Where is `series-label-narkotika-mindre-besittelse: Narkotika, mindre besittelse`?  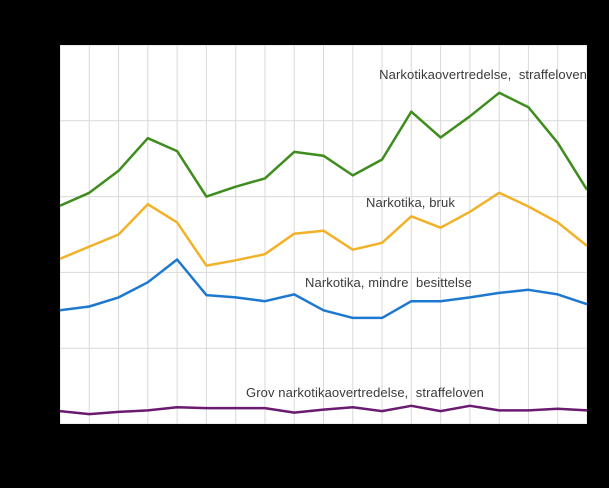
series-label-narkotika-mindre-besittelse: Narkotika, mindre besittelse is located at coordinates (388, 282).